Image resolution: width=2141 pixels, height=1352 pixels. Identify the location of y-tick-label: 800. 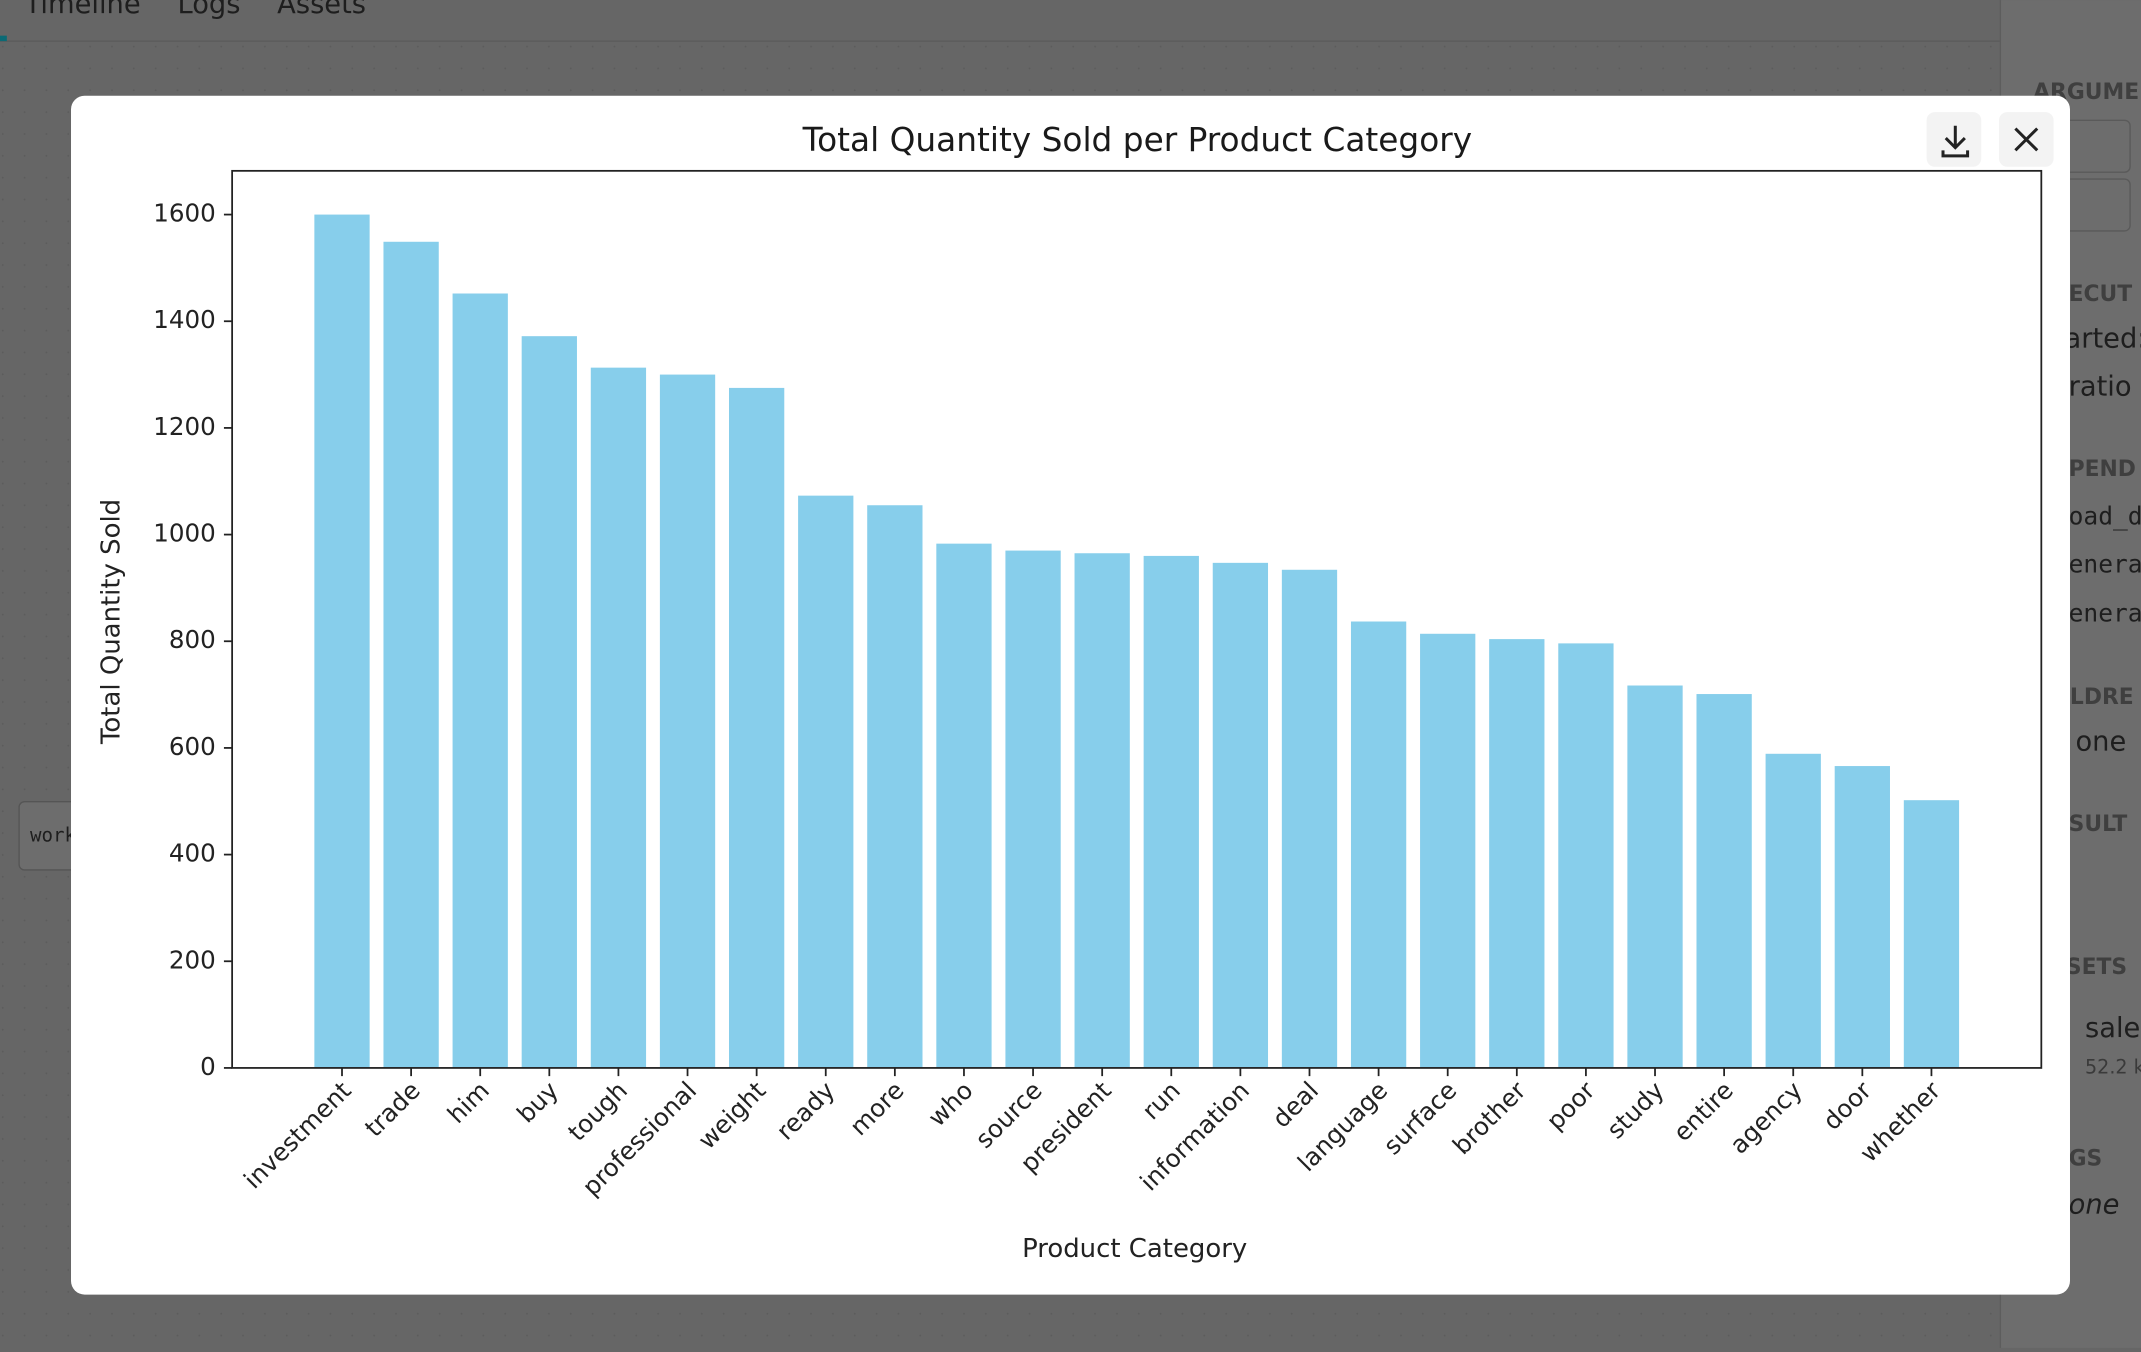
(192, 639).